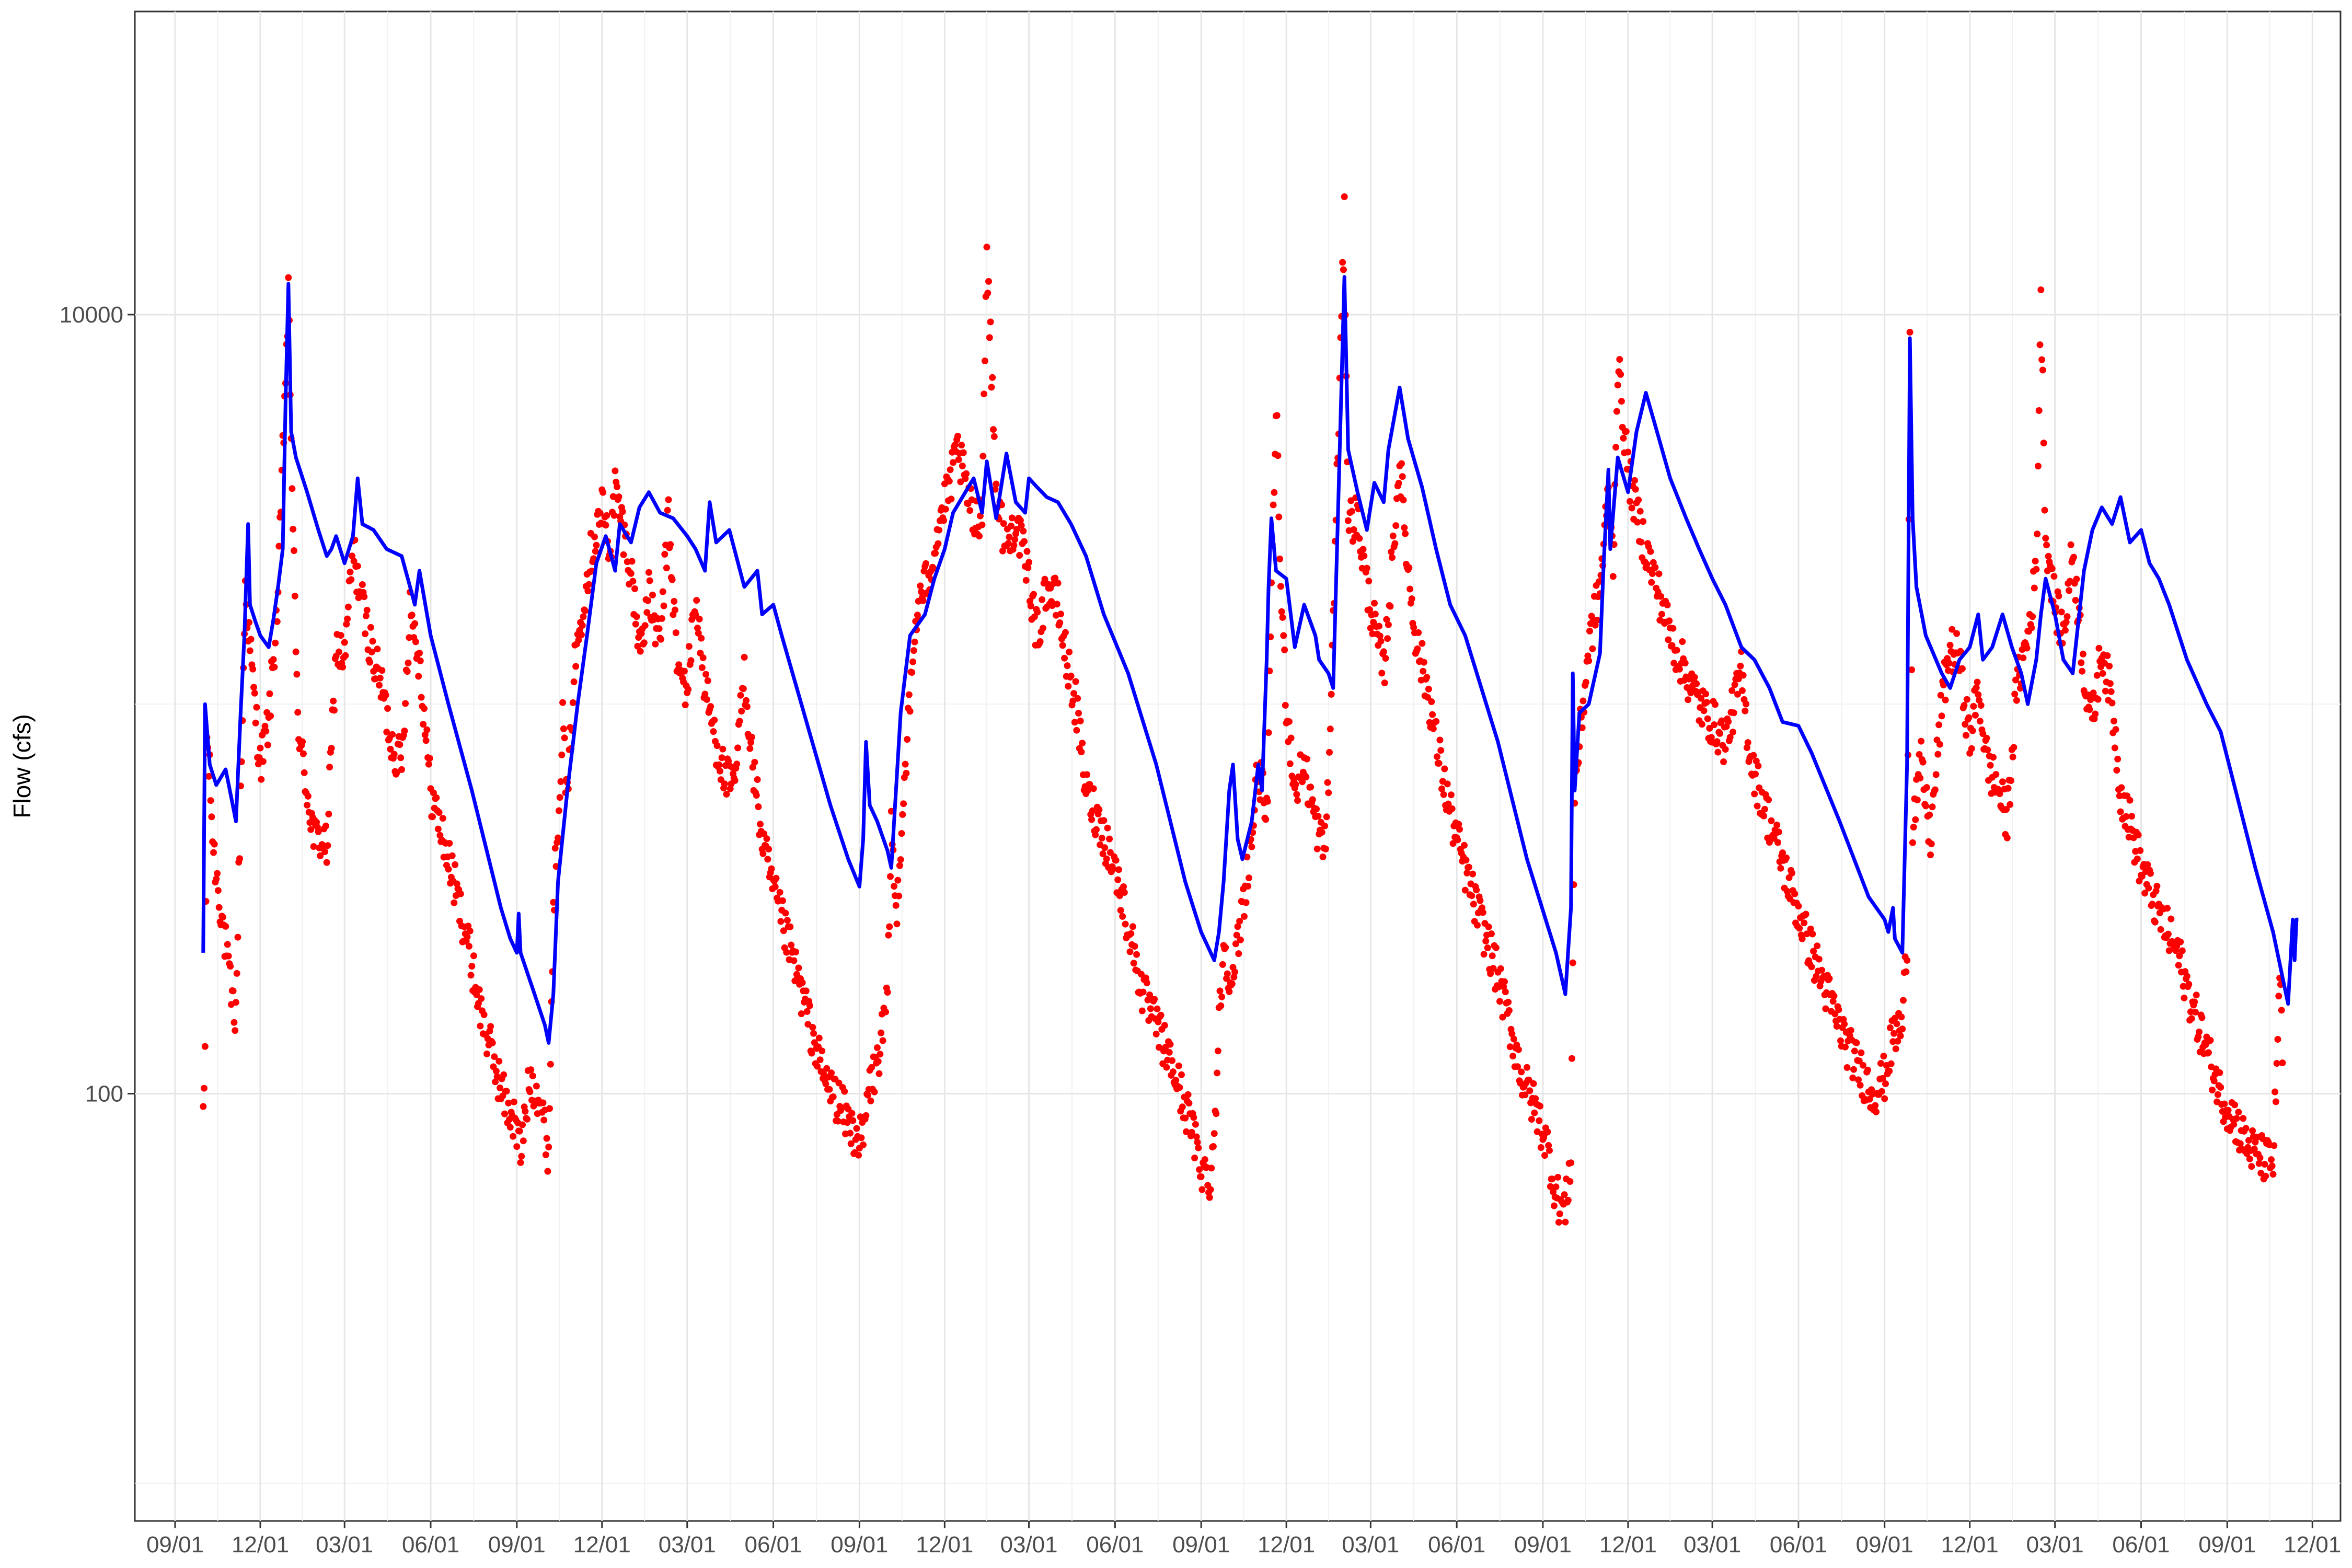 The image size is (2352, 1568). Describe the element at coordinates (2312, 1545) in the screenshot. I see `x-tick-label: 12/01` at that location.